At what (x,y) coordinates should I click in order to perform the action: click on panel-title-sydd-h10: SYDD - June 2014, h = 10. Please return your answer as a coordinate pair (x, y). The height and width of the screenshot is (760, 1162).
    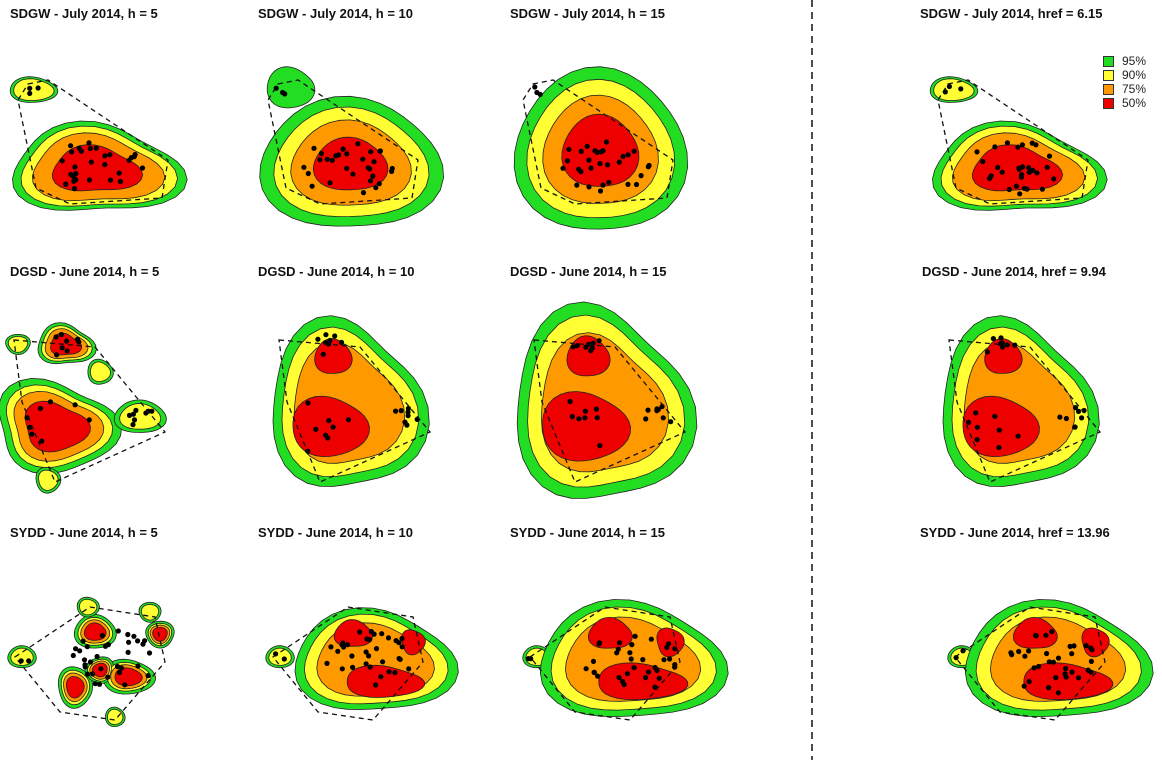
    Looking at the image, I should click on (335, 532).